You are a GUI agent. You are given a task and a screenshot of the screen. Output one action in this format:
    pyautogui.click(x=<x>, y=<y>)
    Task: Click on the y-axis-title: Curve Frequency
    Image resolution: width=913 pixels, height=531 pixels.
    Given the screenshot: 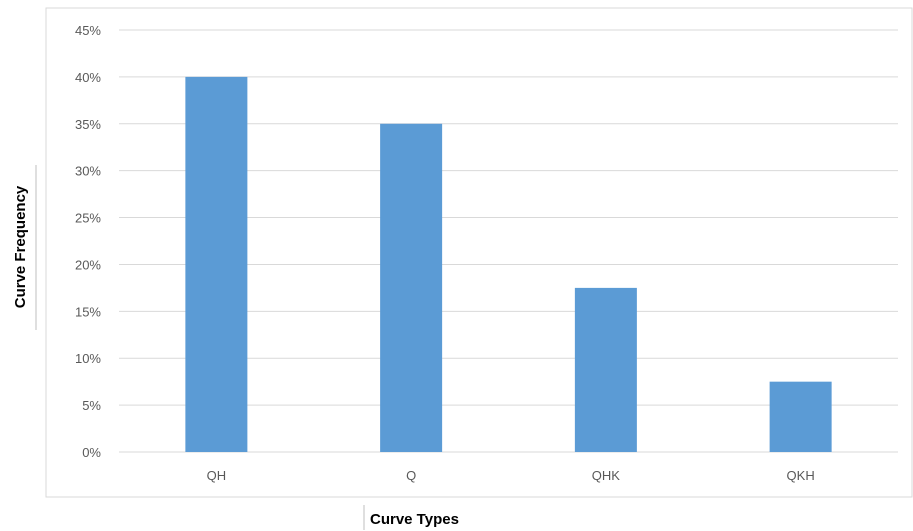 What is the action you would take?
    pyautogui.click(x=20, y=246)
    